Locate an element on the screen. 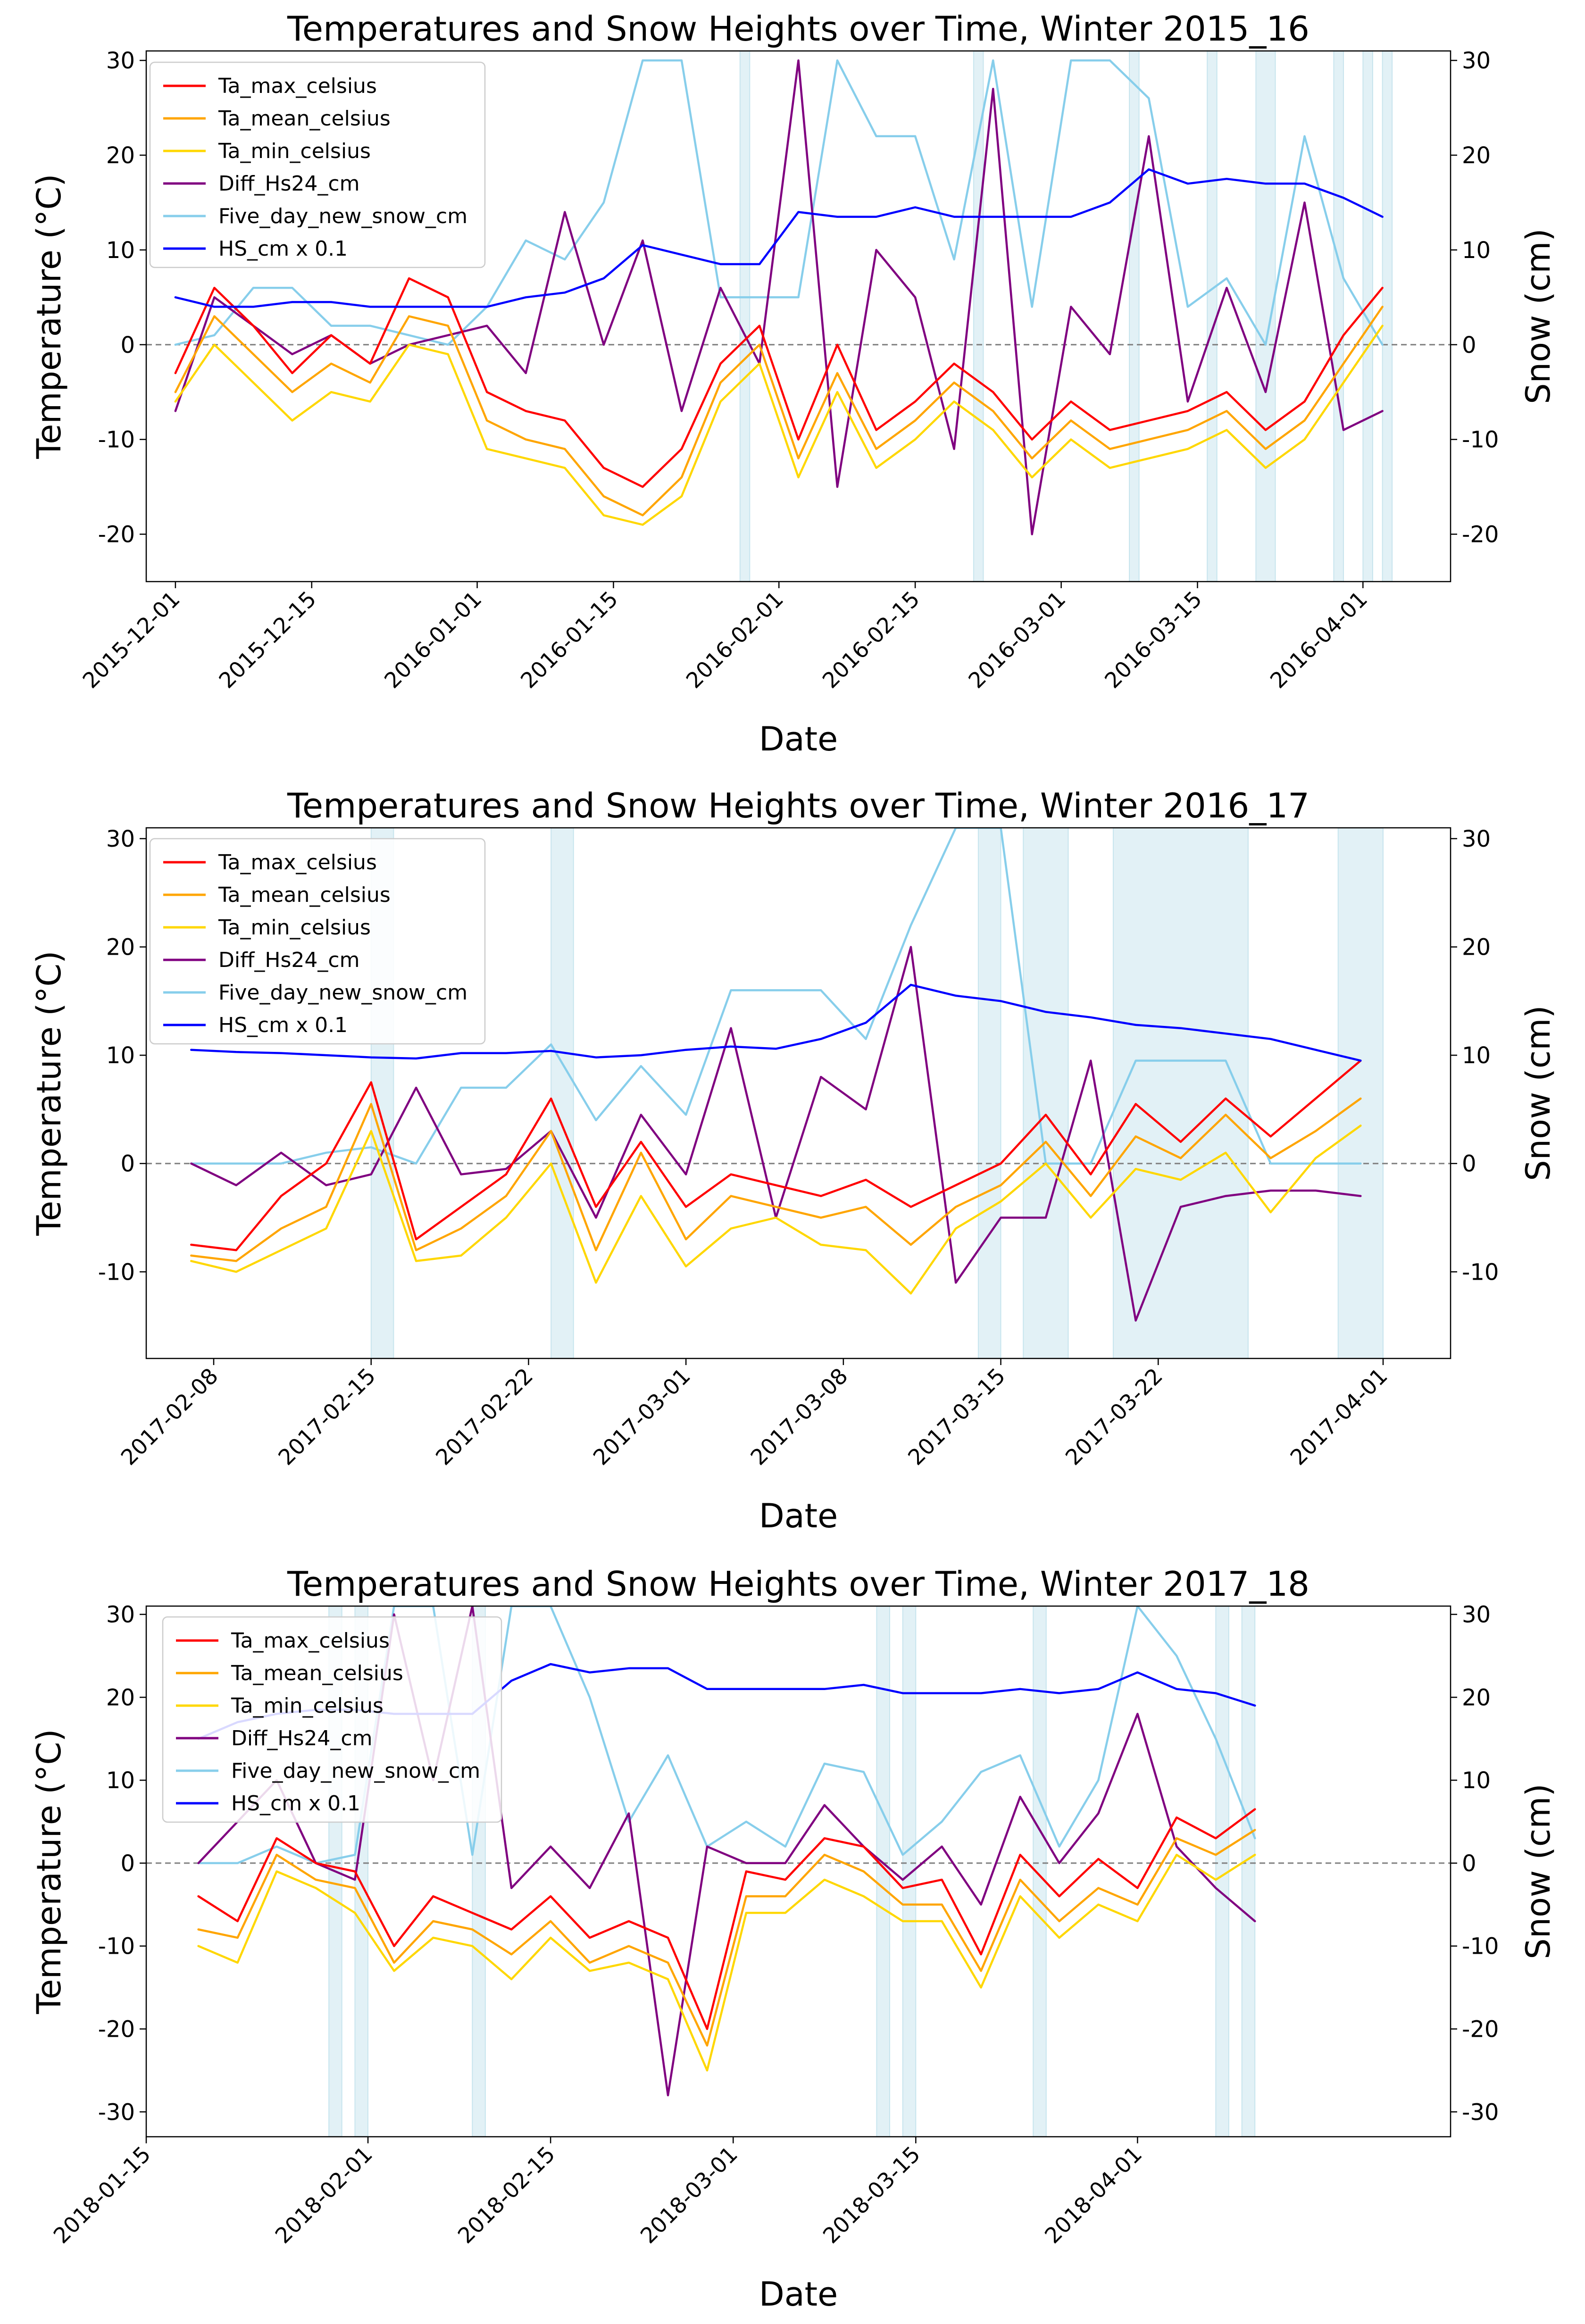  y2-tick-label: -30 is located at coordinates (1480, 2112).